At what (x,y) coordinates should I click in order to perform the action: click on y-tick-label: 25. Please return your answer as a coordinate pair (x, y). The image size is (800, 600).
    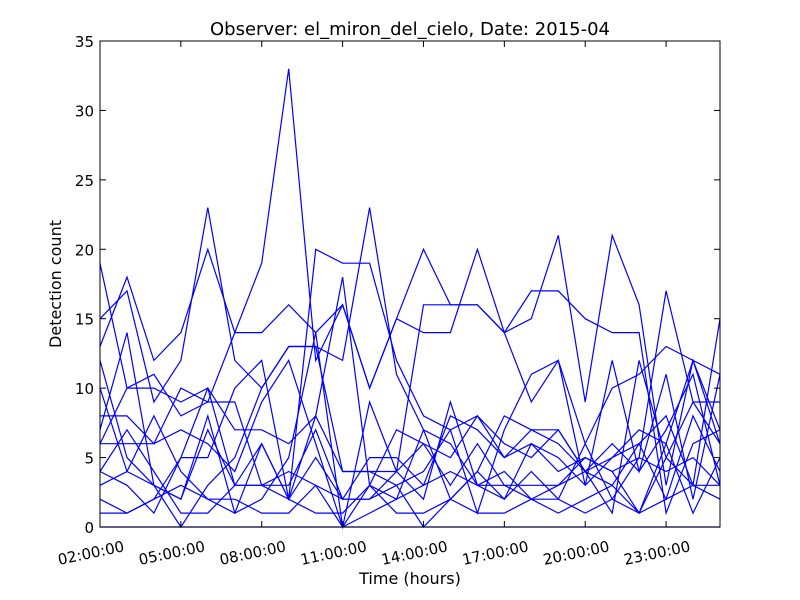
    Looking at the image, I should click on (84, 181).